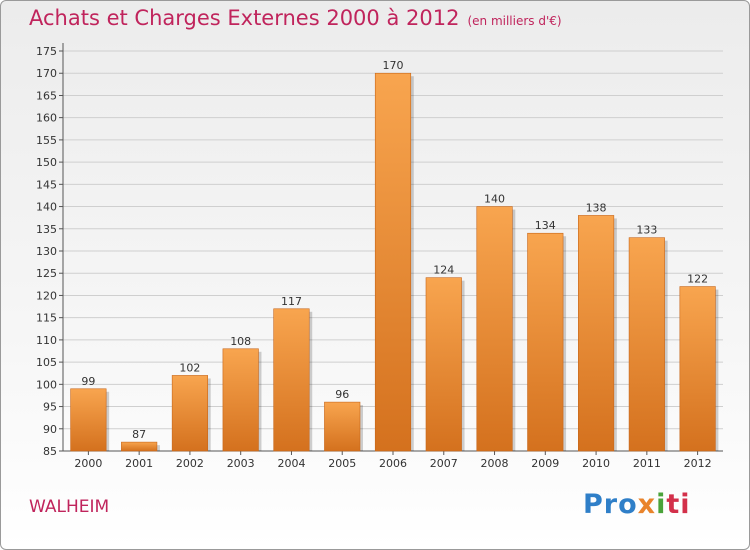 The image size is (750, 550). What do you see at coordinates (545, 342) in the screenshot?
I see `bar-2009` at bounding box center [545, 342].